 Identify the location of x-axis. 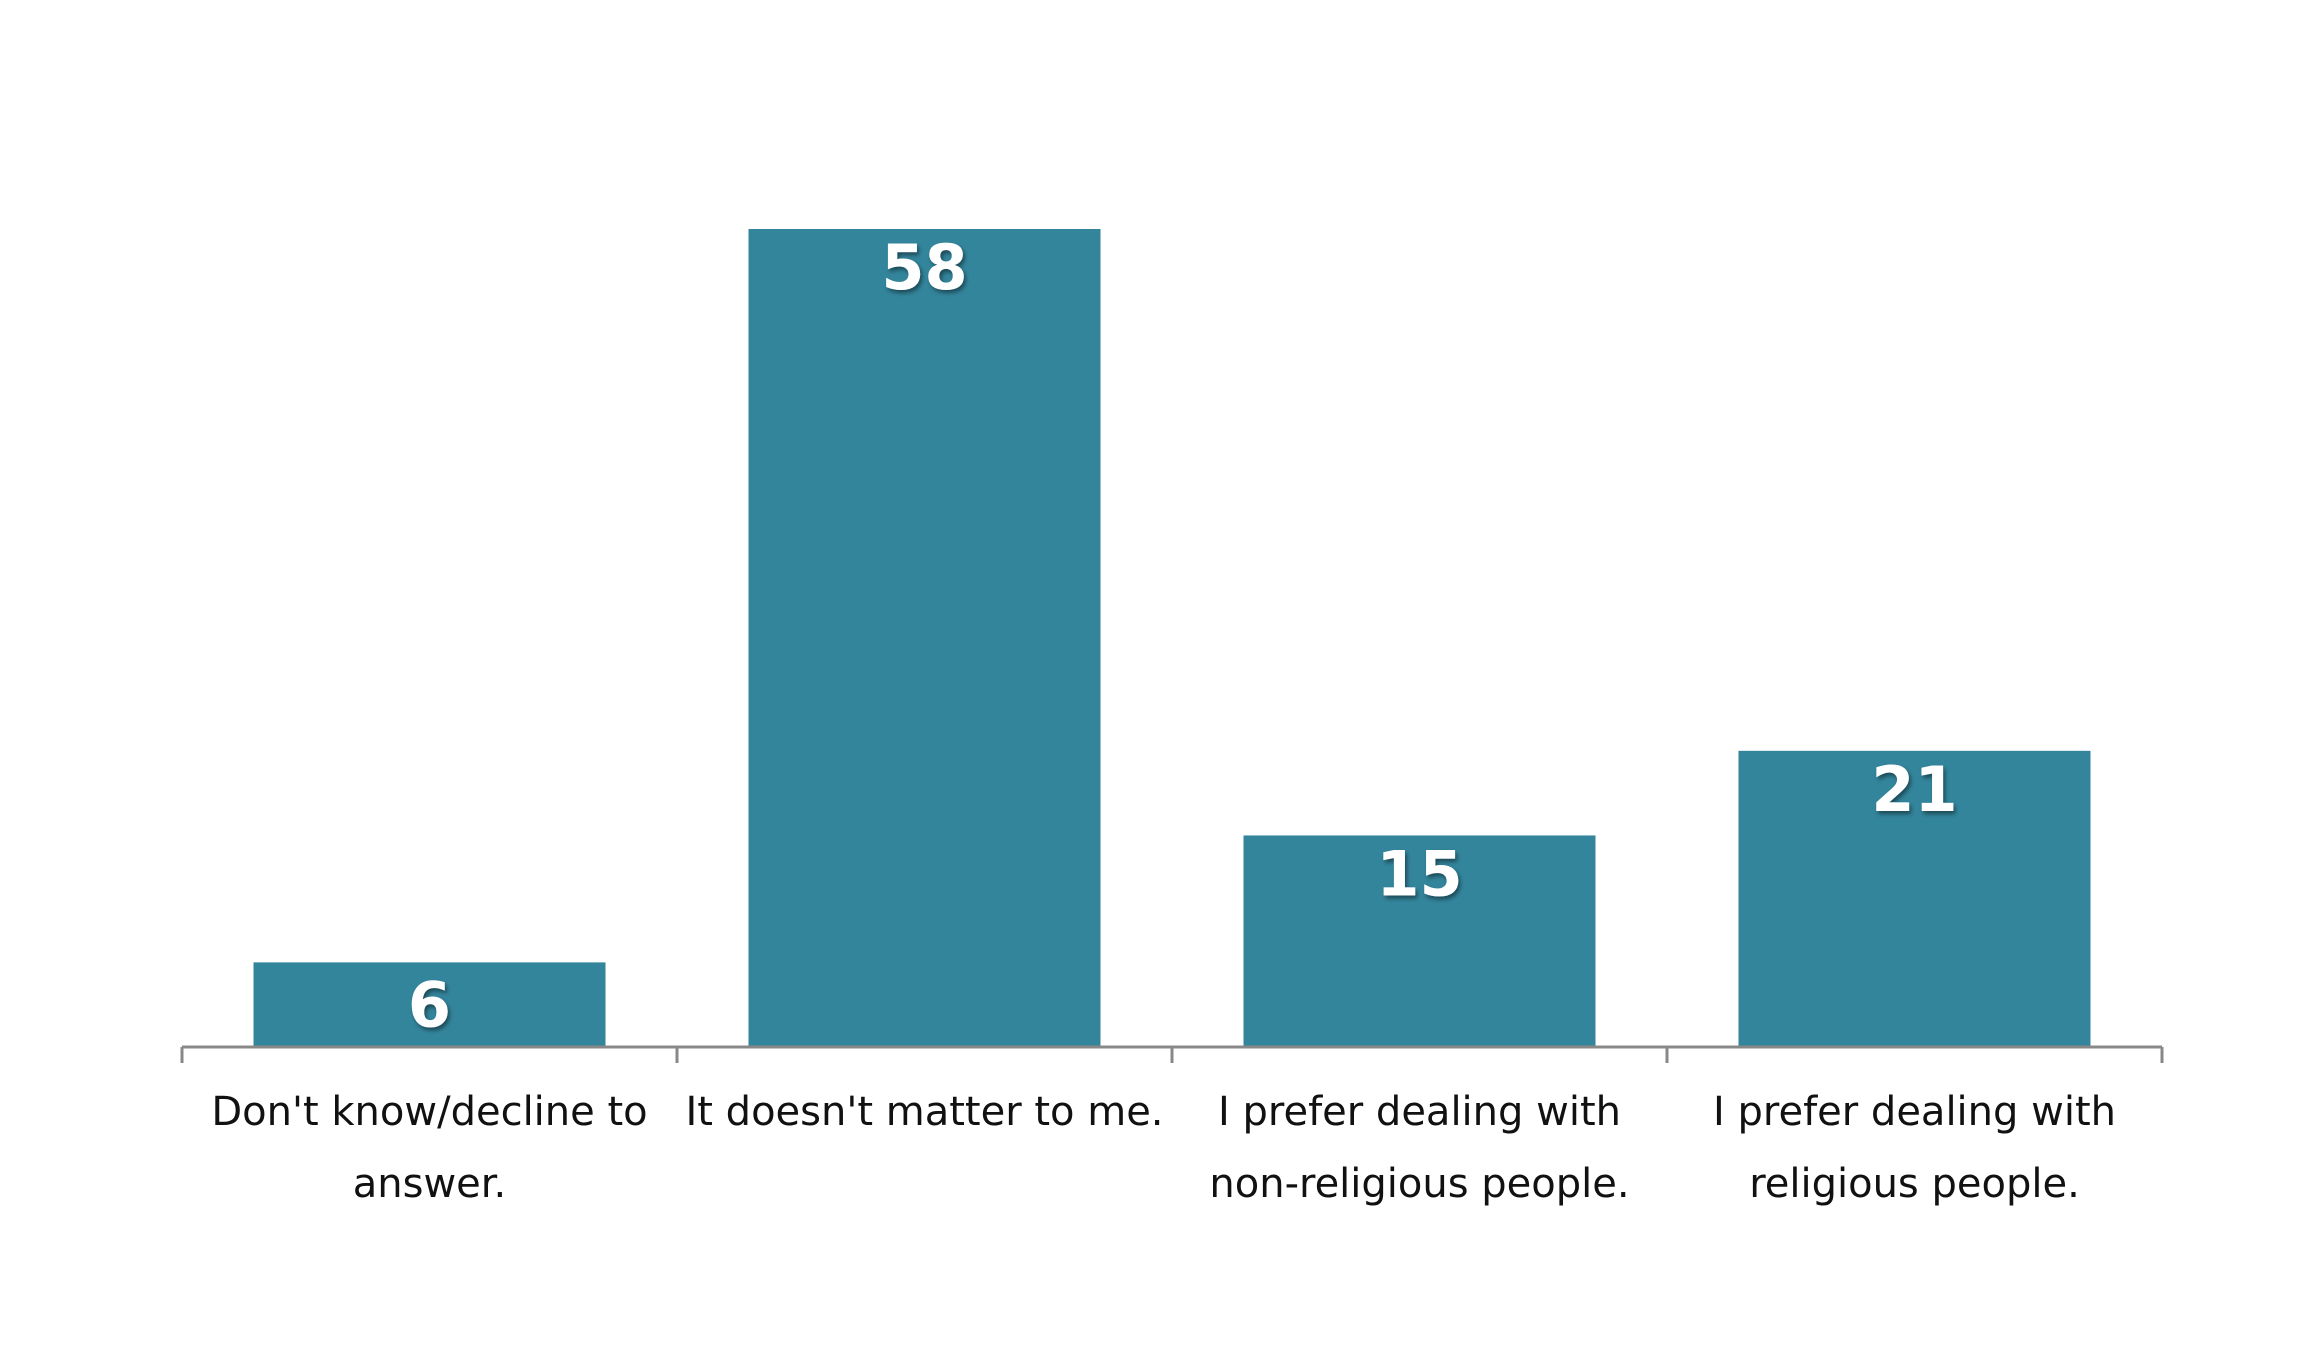
(1172, 1054).